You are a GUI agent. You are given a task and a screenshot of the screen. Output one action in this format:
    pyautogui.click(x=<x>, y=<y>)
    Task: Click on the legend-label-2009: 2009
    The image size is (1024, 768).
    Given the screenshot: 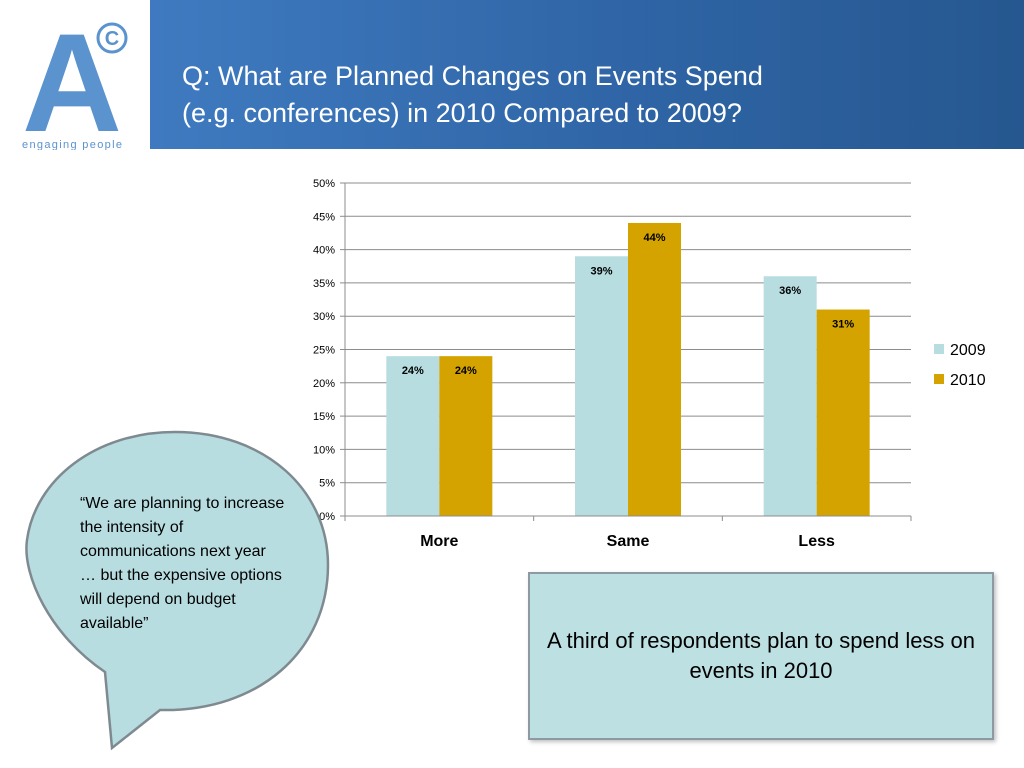 What is the action you would take?
    pyautogui.click(x=968, y=350)
    